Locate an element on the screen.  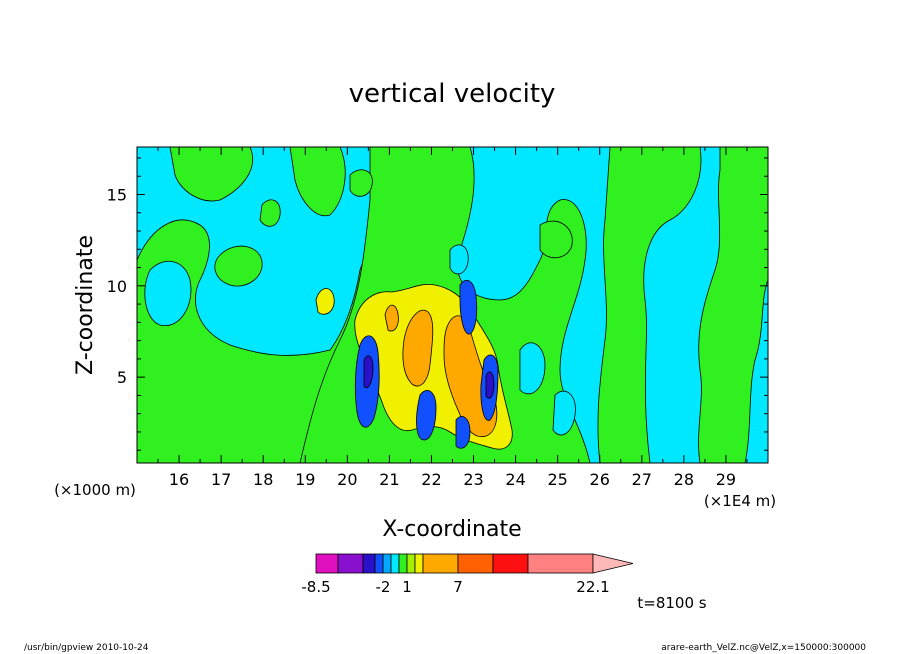
y-tick-label: 5 is located at coordinates (122, 377).